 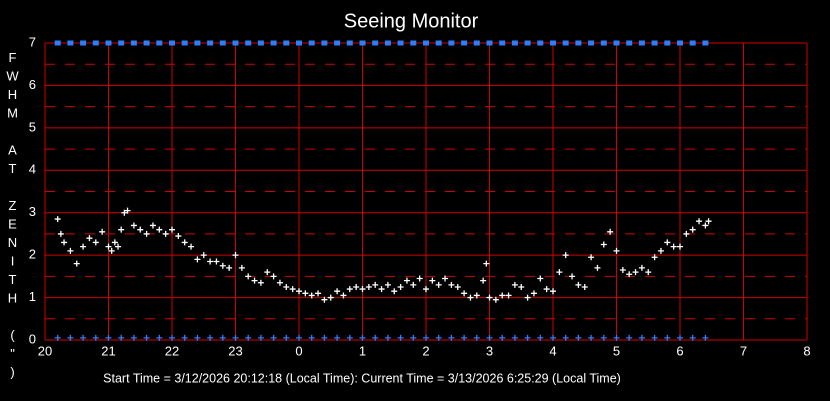 I want to click on chart-title: Seeing Monitor, so click(x=411, y=21).